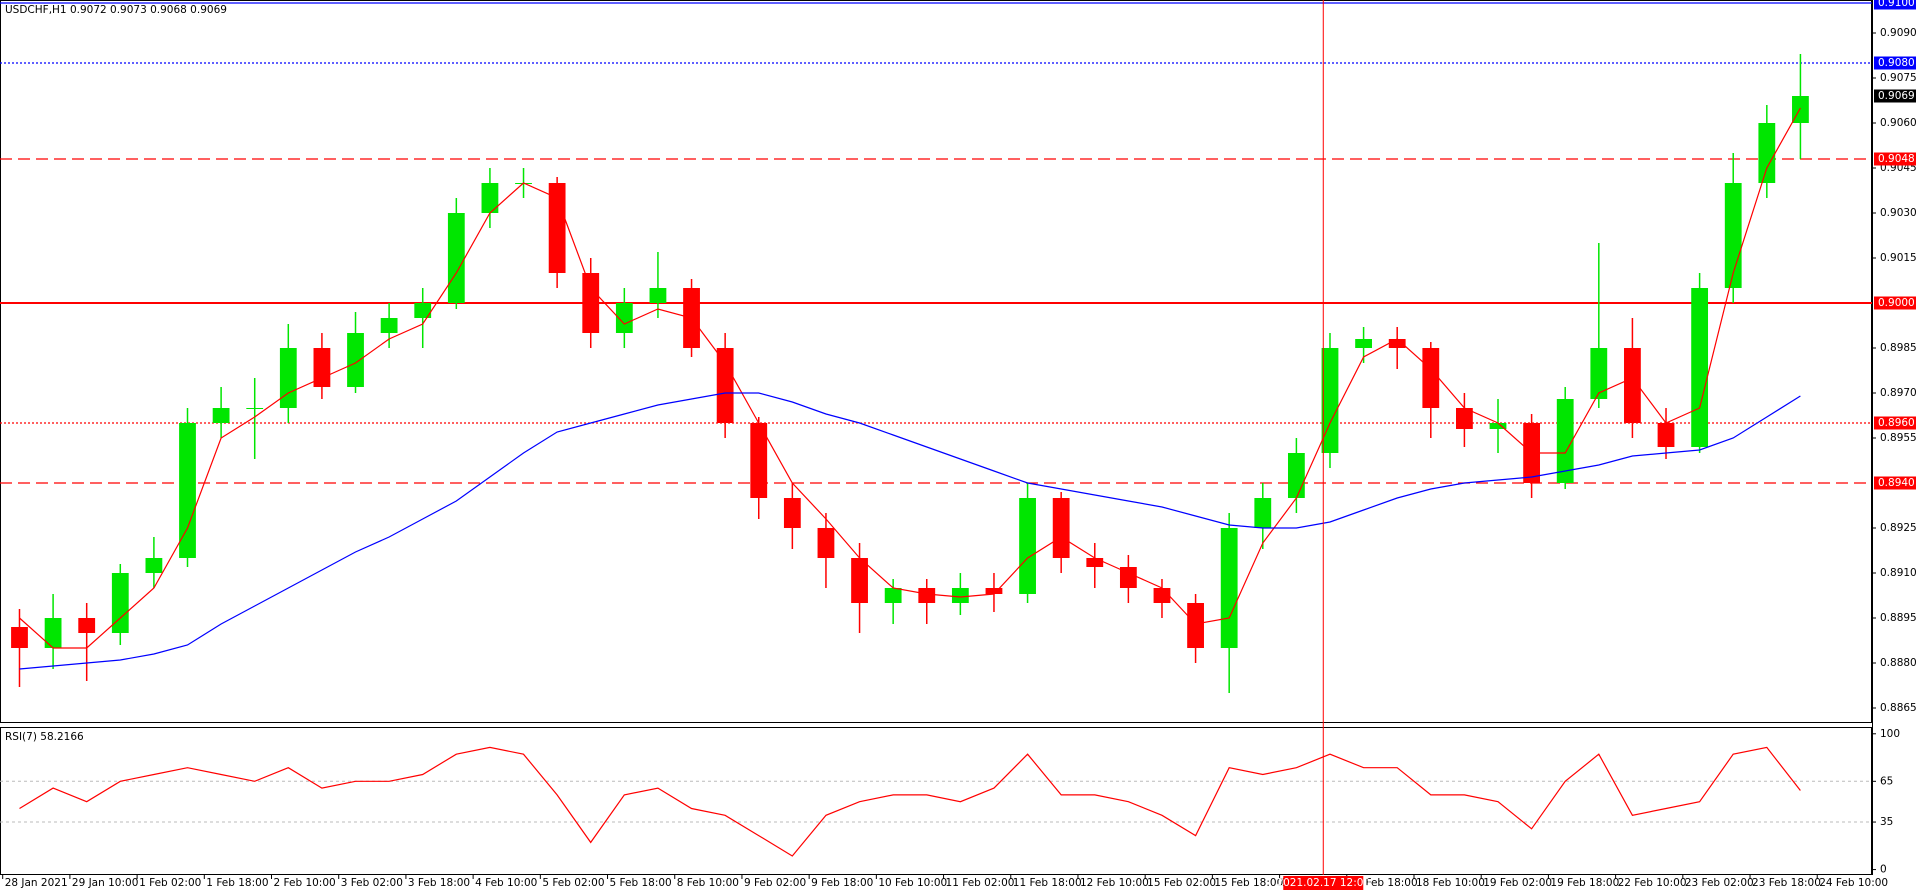 The image size is (1916, 896). I want to click on y-tick-label: 0, so click(1883, 870).